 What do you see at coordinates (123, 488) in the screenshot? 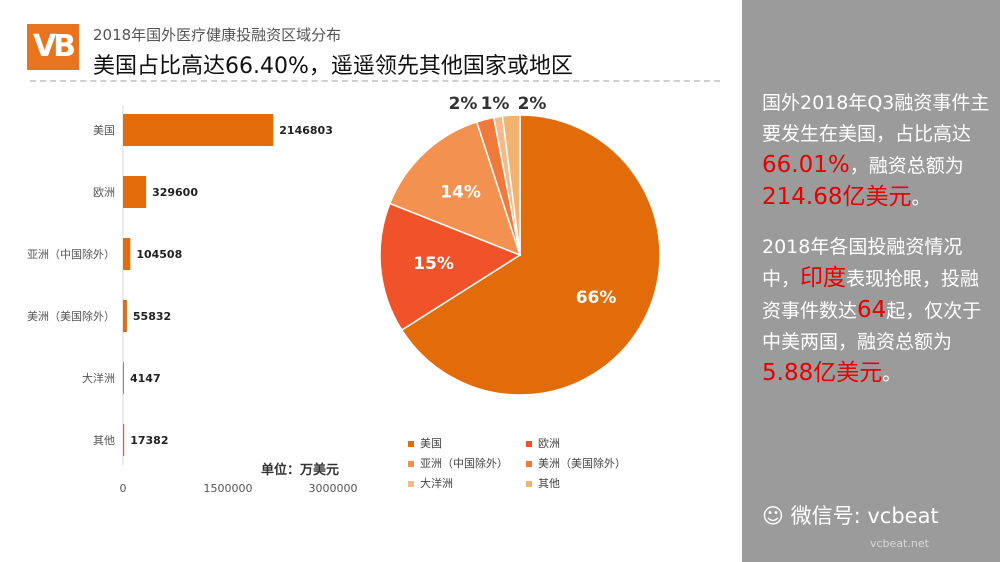
I see `bar-x-tick-label: 0` at bounding box center [123, 488].